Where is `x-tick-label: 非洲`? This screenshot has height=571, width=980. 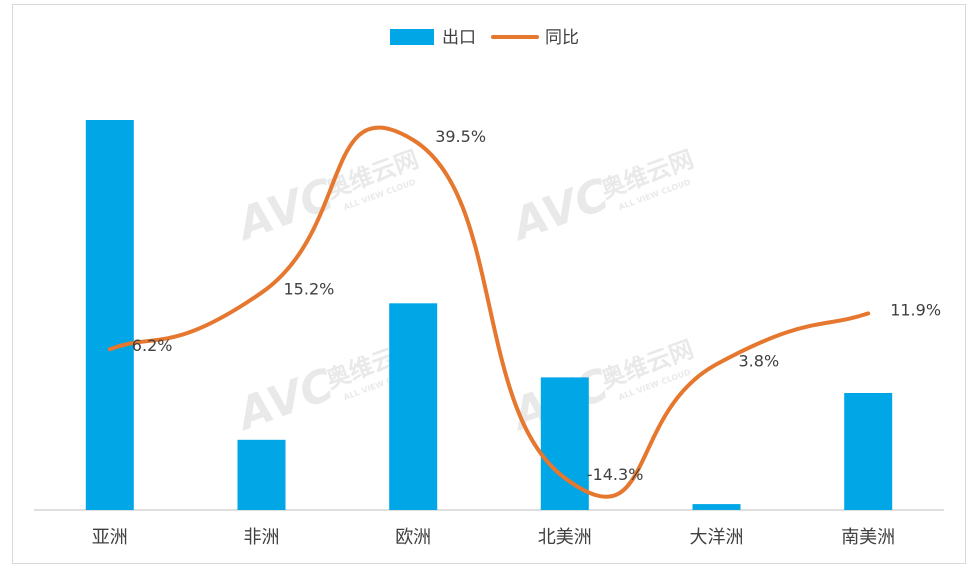 x-tick-label: 非洲 is located at coordinates (262, 537).